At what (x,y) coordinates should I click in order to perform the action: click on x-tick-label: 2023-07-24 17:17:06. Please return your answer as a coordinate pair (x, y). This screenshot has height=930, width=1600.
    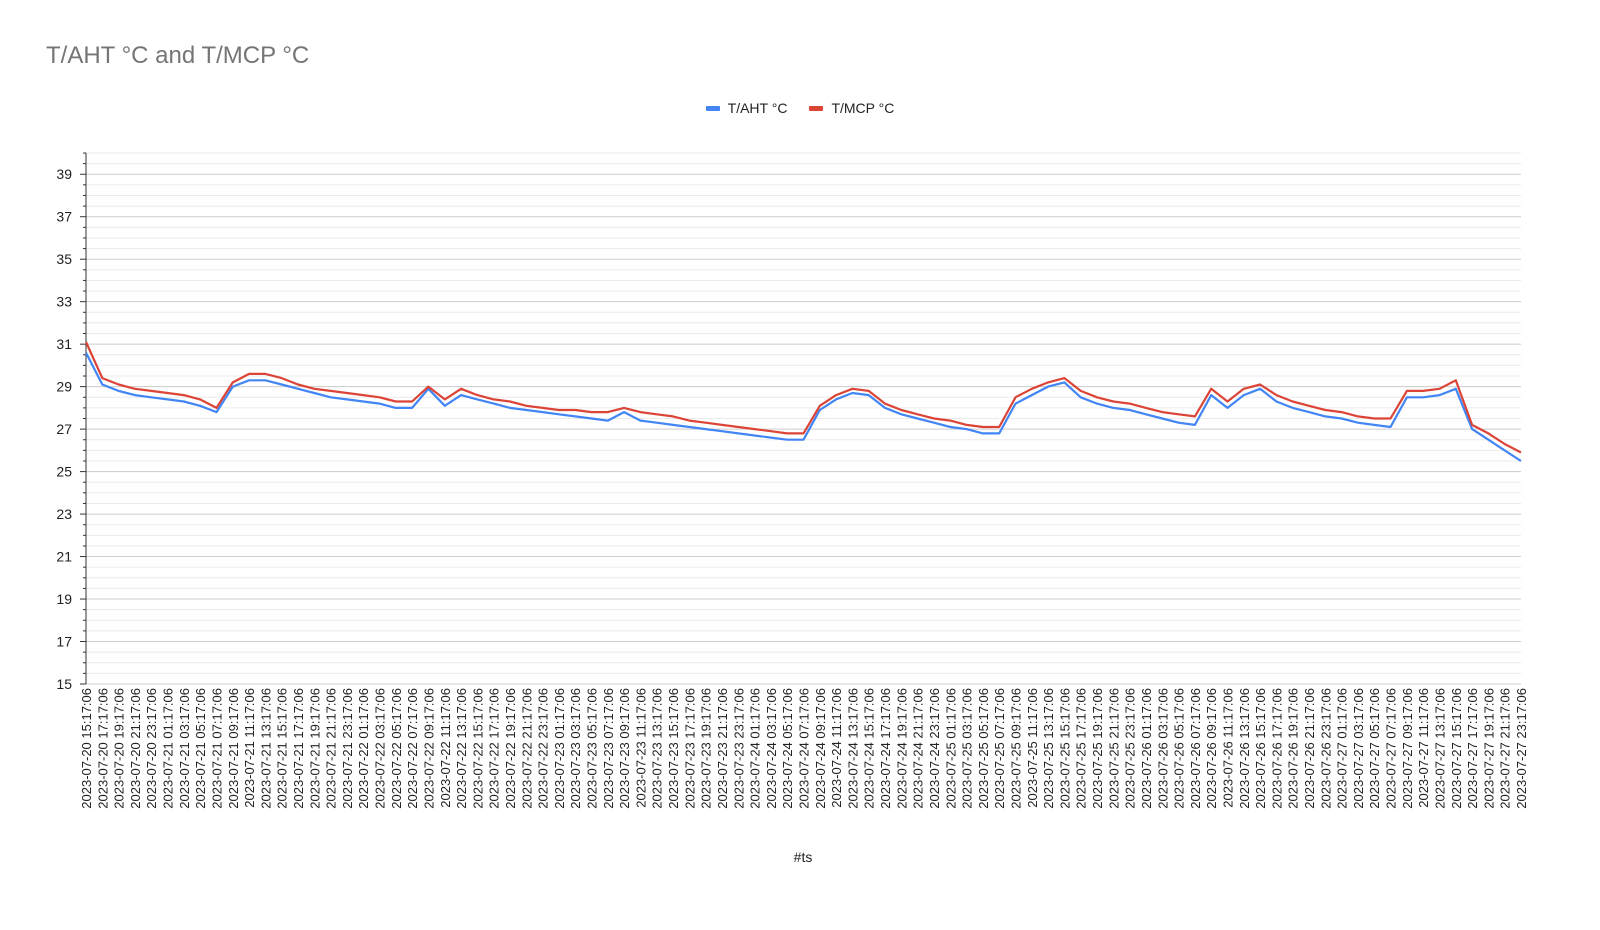
    Looking at the image, I should click on (885, 748).